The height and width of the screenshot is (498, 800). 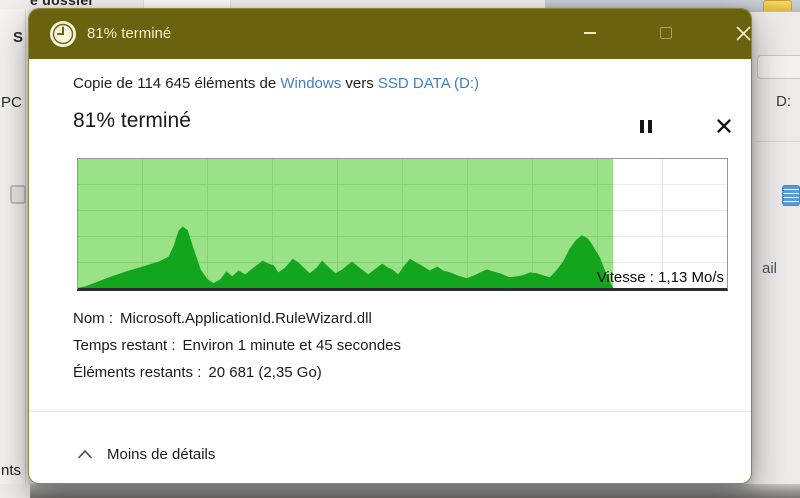 What do you see at coordinates (132, 120) in the screenshot?
I see `progress-heading: 81% terminé` at bounding box center [132, 120].